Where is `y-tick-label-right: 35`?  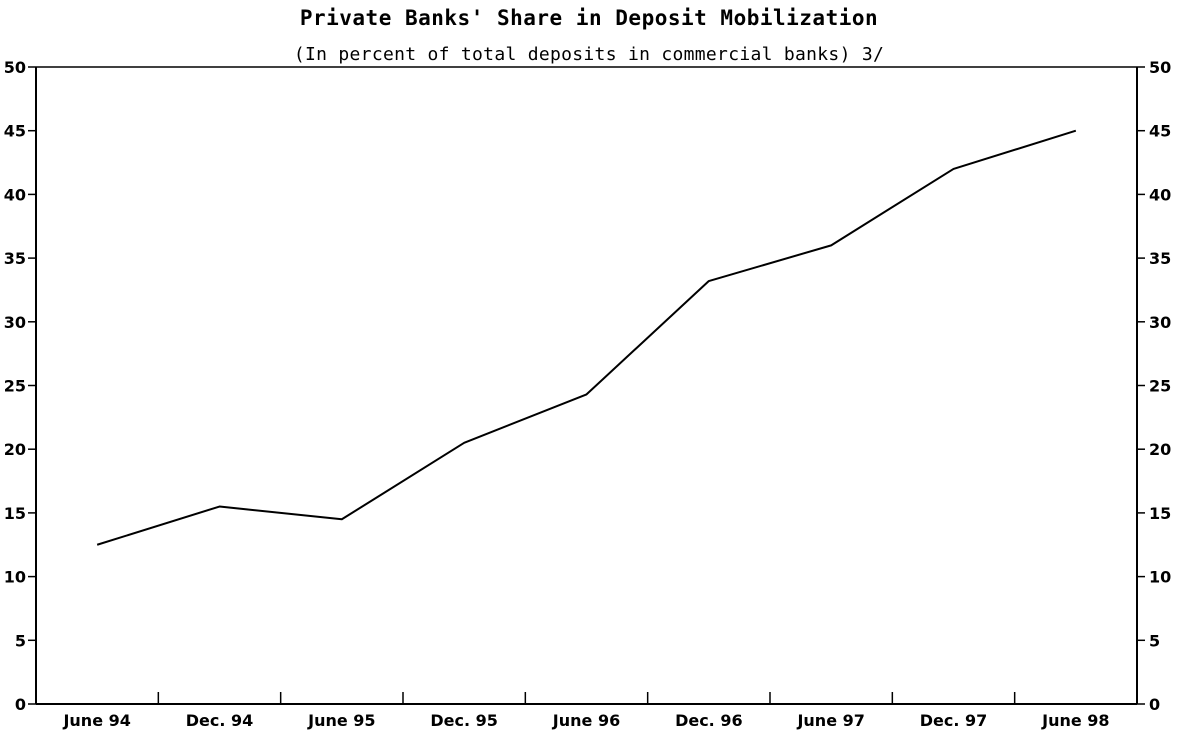 y-tick-label-right: 35 is located at coordinates (1160, 258).